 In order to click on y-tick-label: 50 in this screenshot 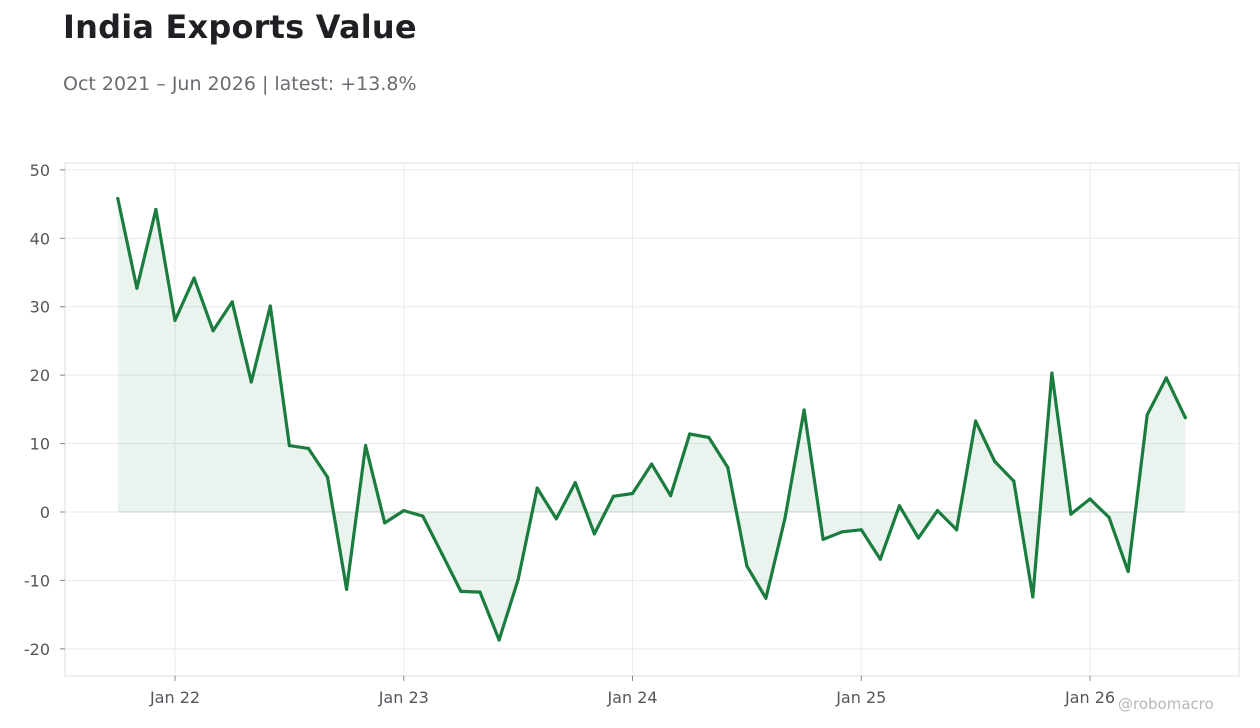, I will do `click(40, 170)`.